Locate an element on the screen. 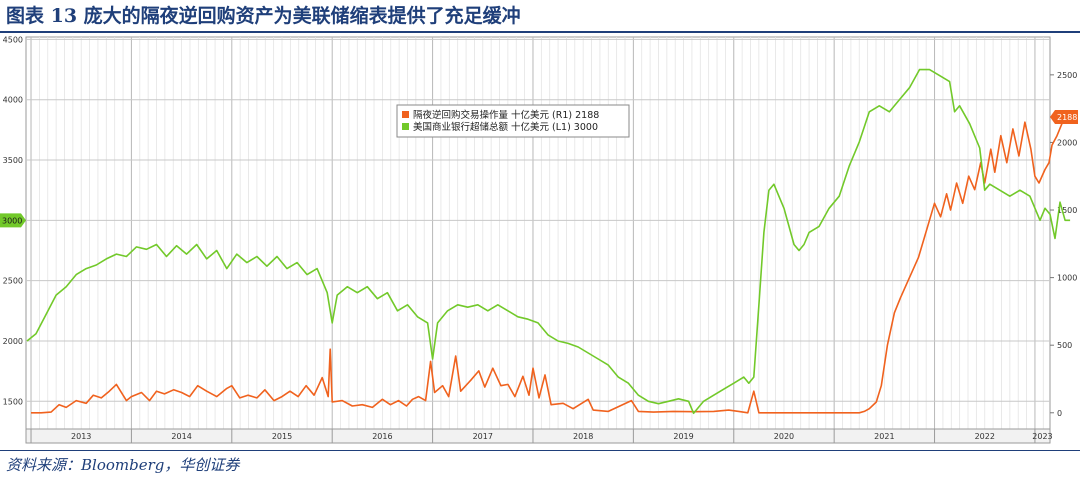  footer-divider is located at coordinates (540, 450).